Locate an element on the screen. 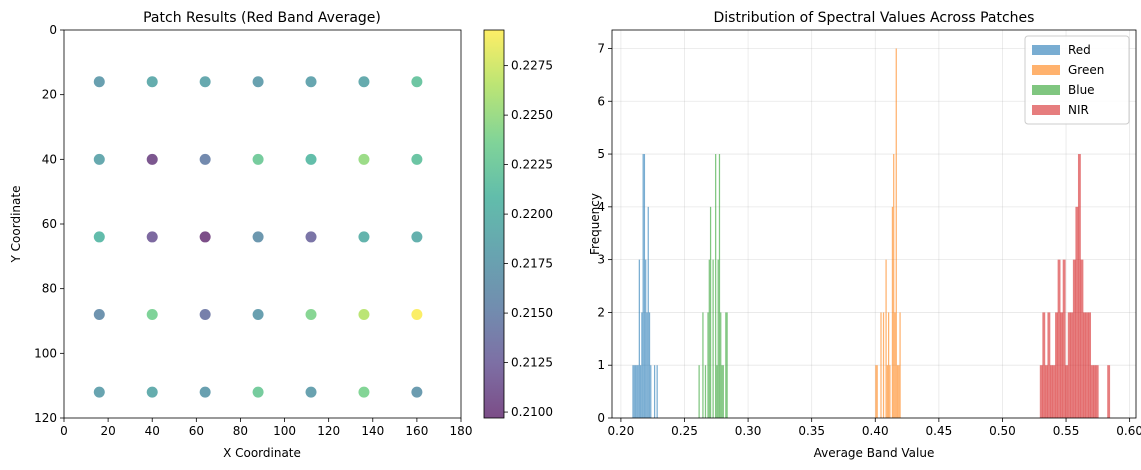 The image size is (1141, 470). hist-x-tick-label-1: 0.25 is located at coordinates (684, 431).